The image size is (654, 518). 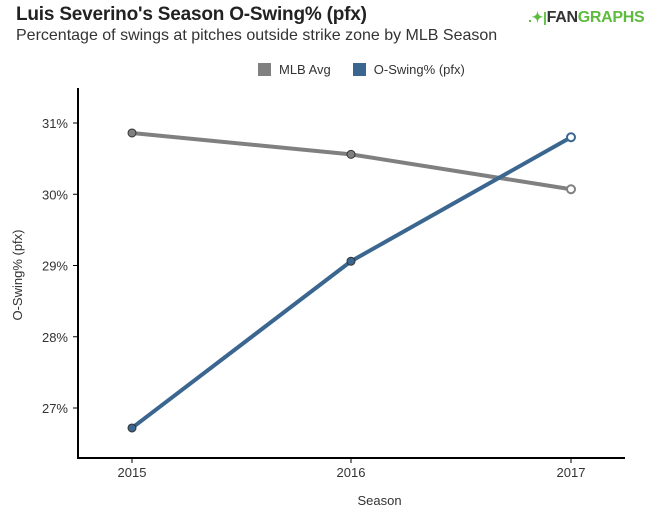 I want to click on legend-swatch-mlb-avg, so click(x=264, y=69).